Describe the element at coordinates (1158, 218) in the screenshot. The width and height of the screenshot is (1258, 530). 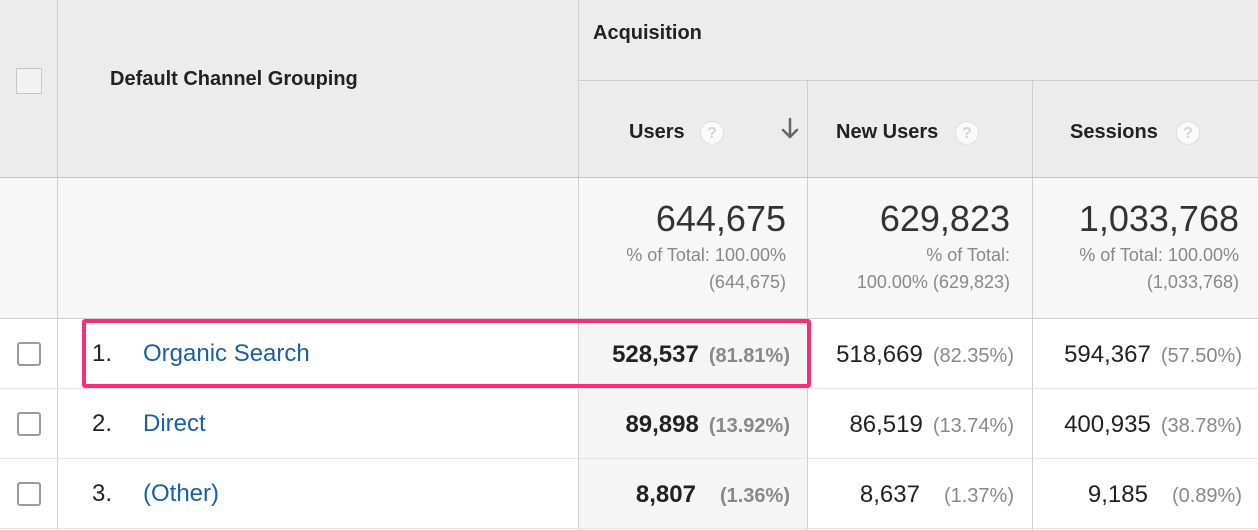
I see `sessions-total-value: 1,033,768` at that location.